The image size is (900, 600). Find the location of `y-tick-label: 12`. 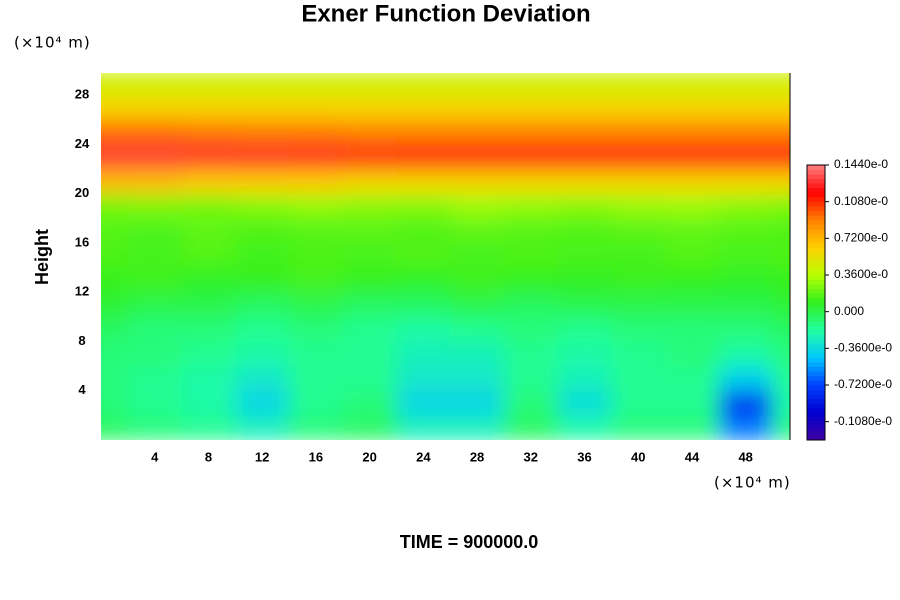

y-tick-label: 12 is located at coordinates (82, 291).